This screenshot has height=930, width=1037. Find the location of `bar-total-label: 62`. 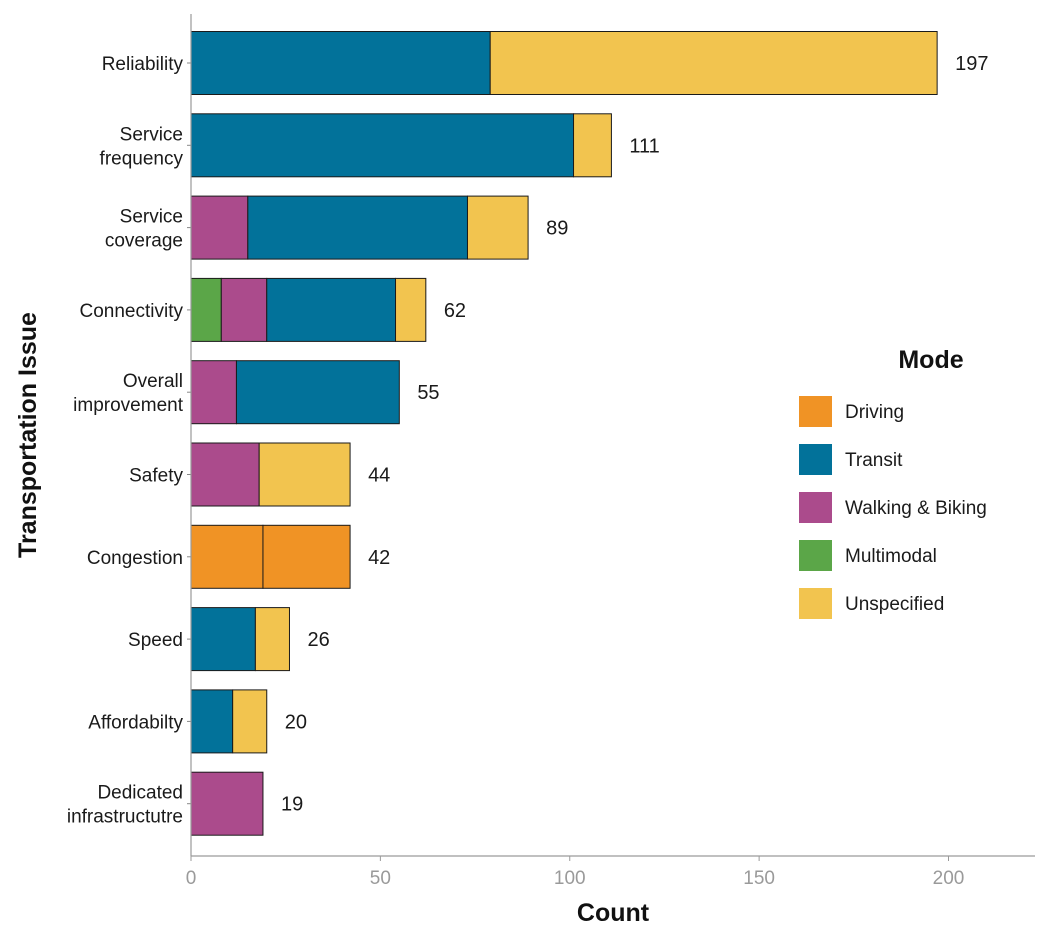

bar-total-label: 62 is located at coordinates (455, 311).